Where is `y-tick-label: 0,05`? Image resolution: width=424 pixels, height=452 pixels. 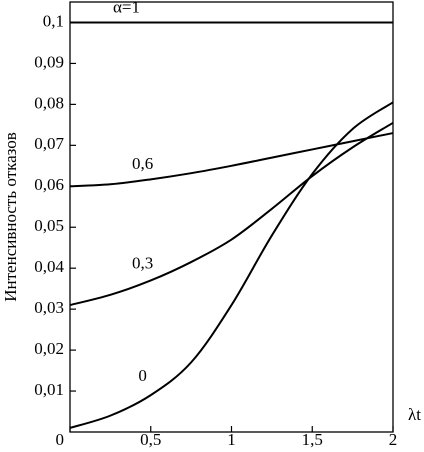 y-tick-label: 0,05 is located at coordinates (49, 225).